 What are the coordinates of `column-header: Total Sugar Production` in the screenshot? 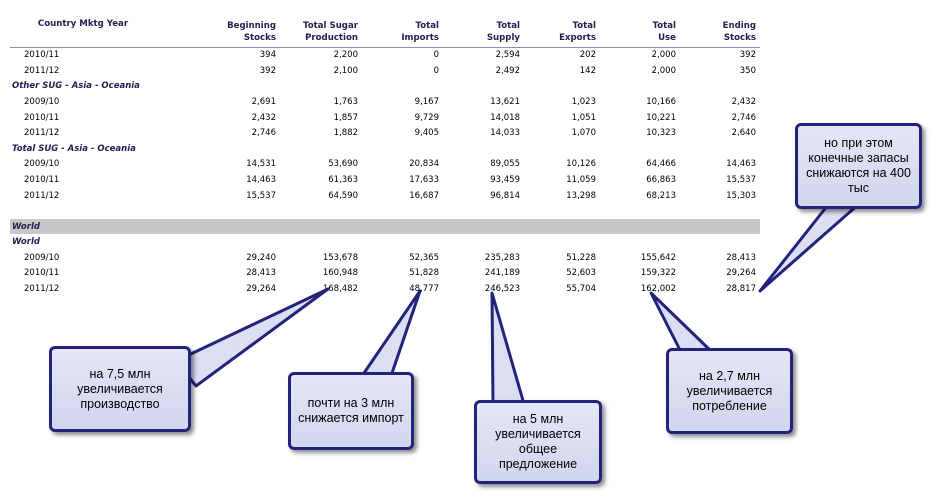 It's located at (321, 31).